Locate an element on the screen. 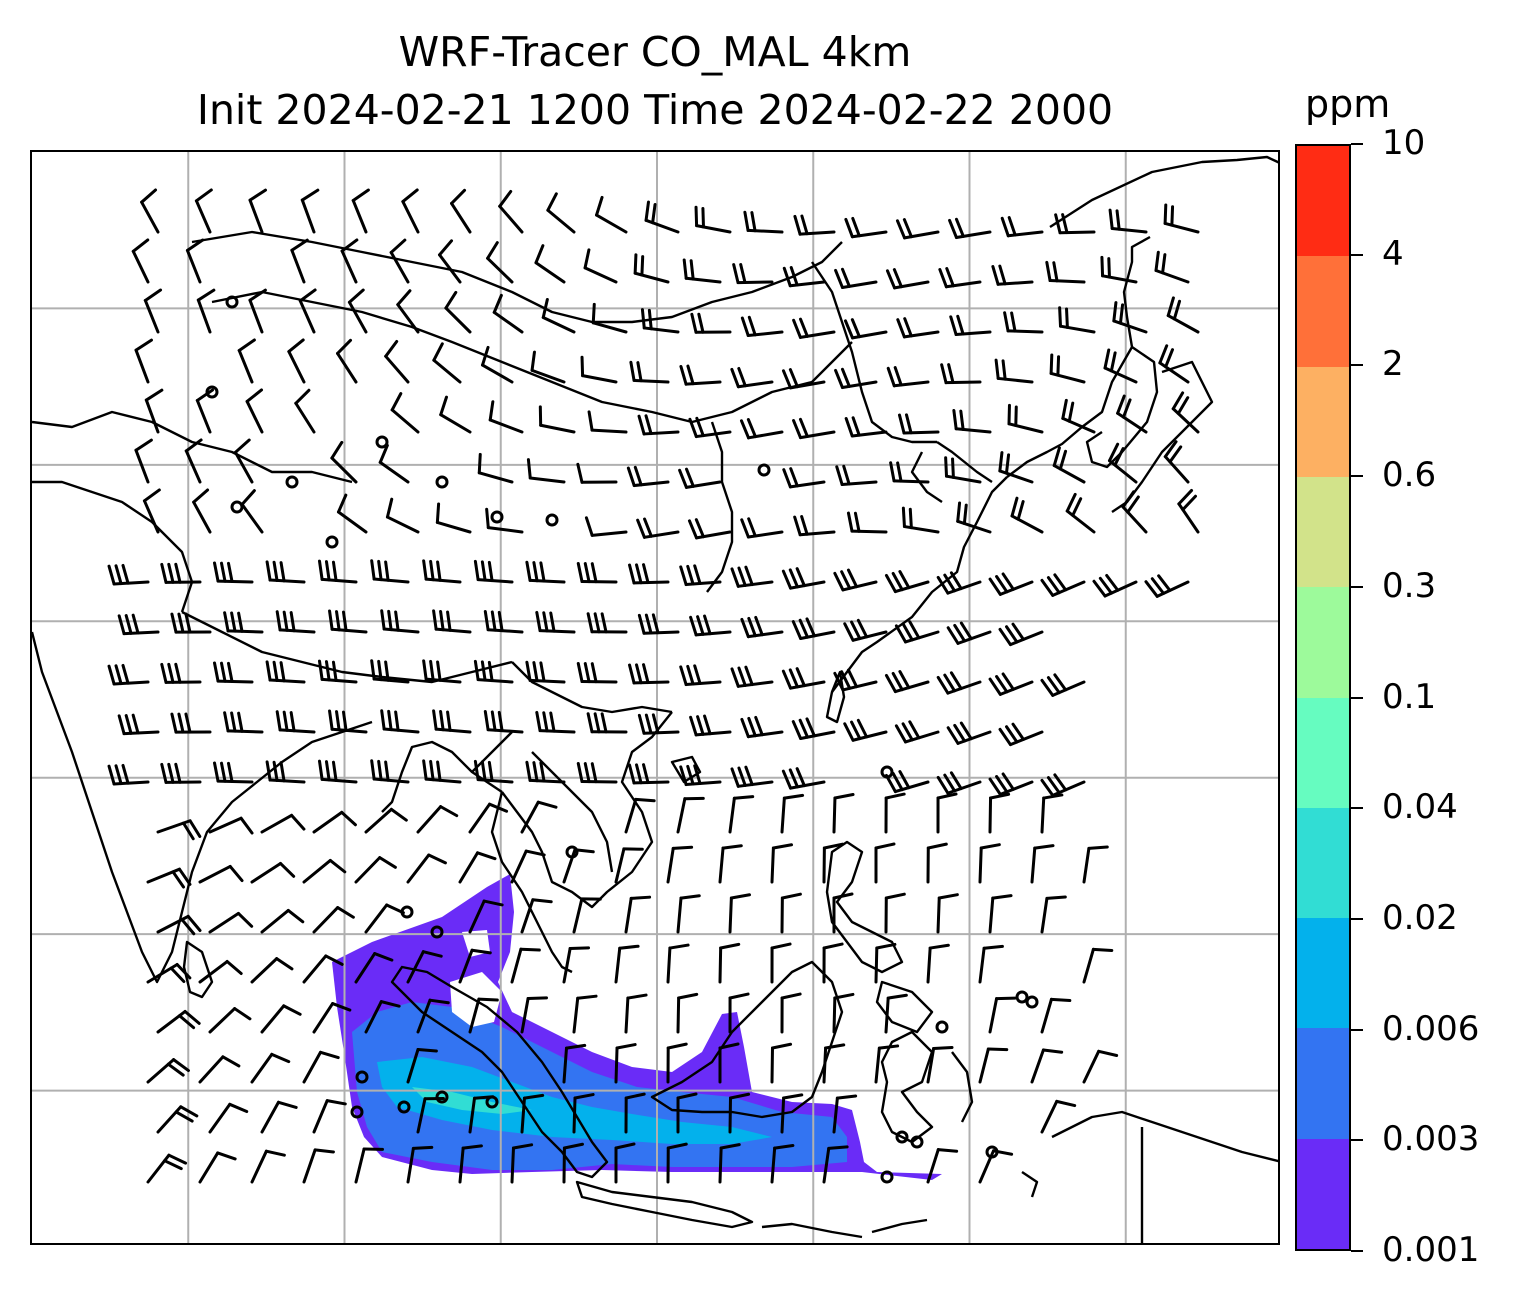  coast-taiwan is located at coordinates (835, 697).